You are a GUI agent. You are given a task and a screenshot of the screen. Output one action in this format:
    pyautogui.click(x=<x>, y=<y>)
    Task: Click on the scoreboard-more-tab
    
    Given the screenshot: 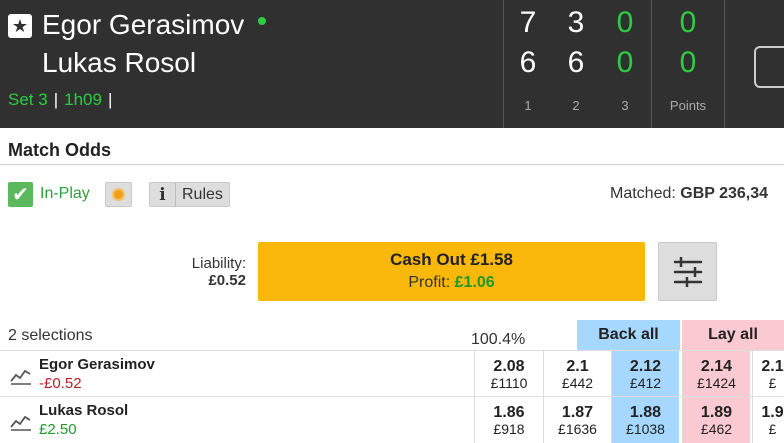 What is the action you would take?
    pyautogui.click(x=769, y=67)
    